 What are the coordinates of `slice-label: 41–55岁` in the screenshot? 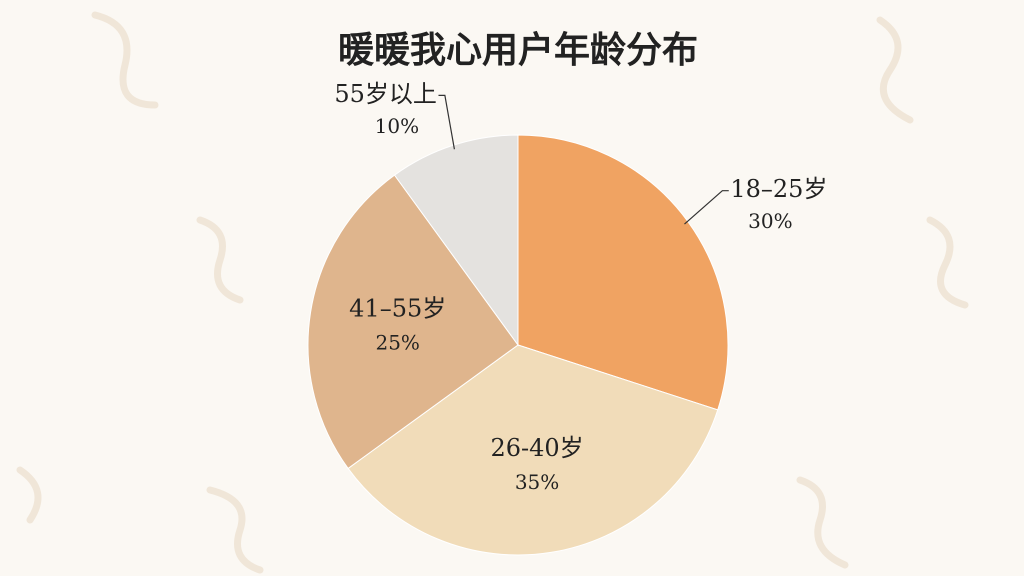 It's located at (397, 308).